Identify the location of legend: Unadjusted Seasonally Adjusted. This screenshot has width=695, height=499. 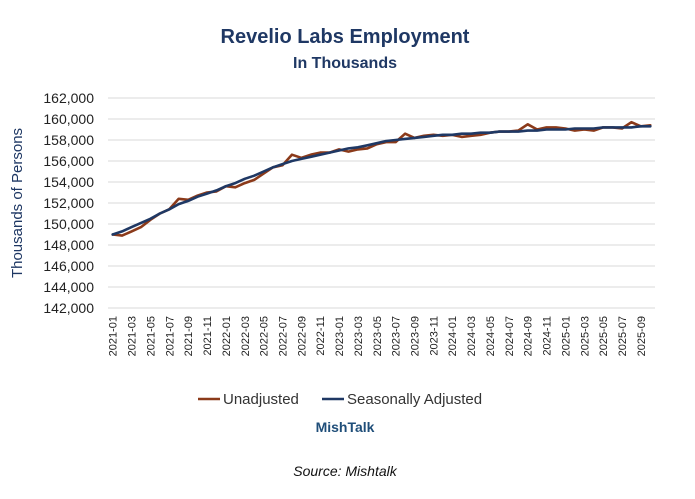
(340, 399).